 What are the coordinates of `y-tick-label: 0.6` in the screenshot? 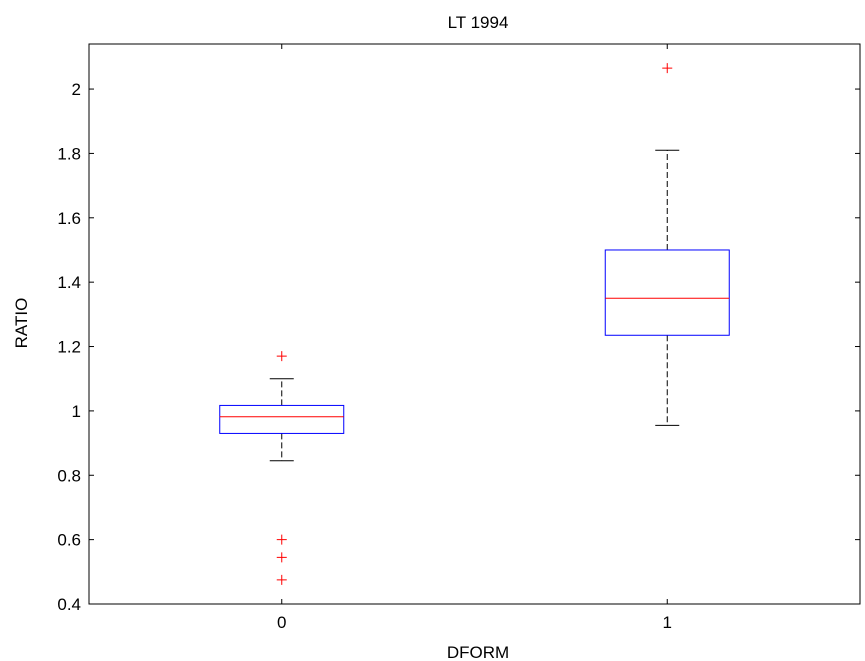 It's located at (69, 540).